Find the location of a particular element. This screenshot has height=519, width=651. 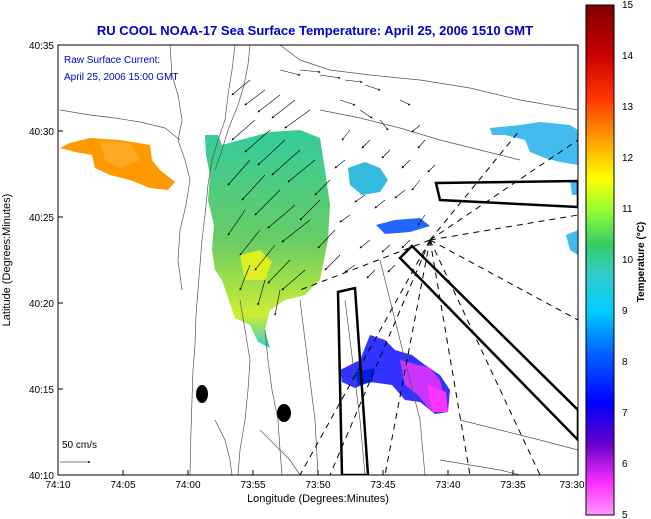

colorbar-tick: 11 is located at coordinates (627, 209).